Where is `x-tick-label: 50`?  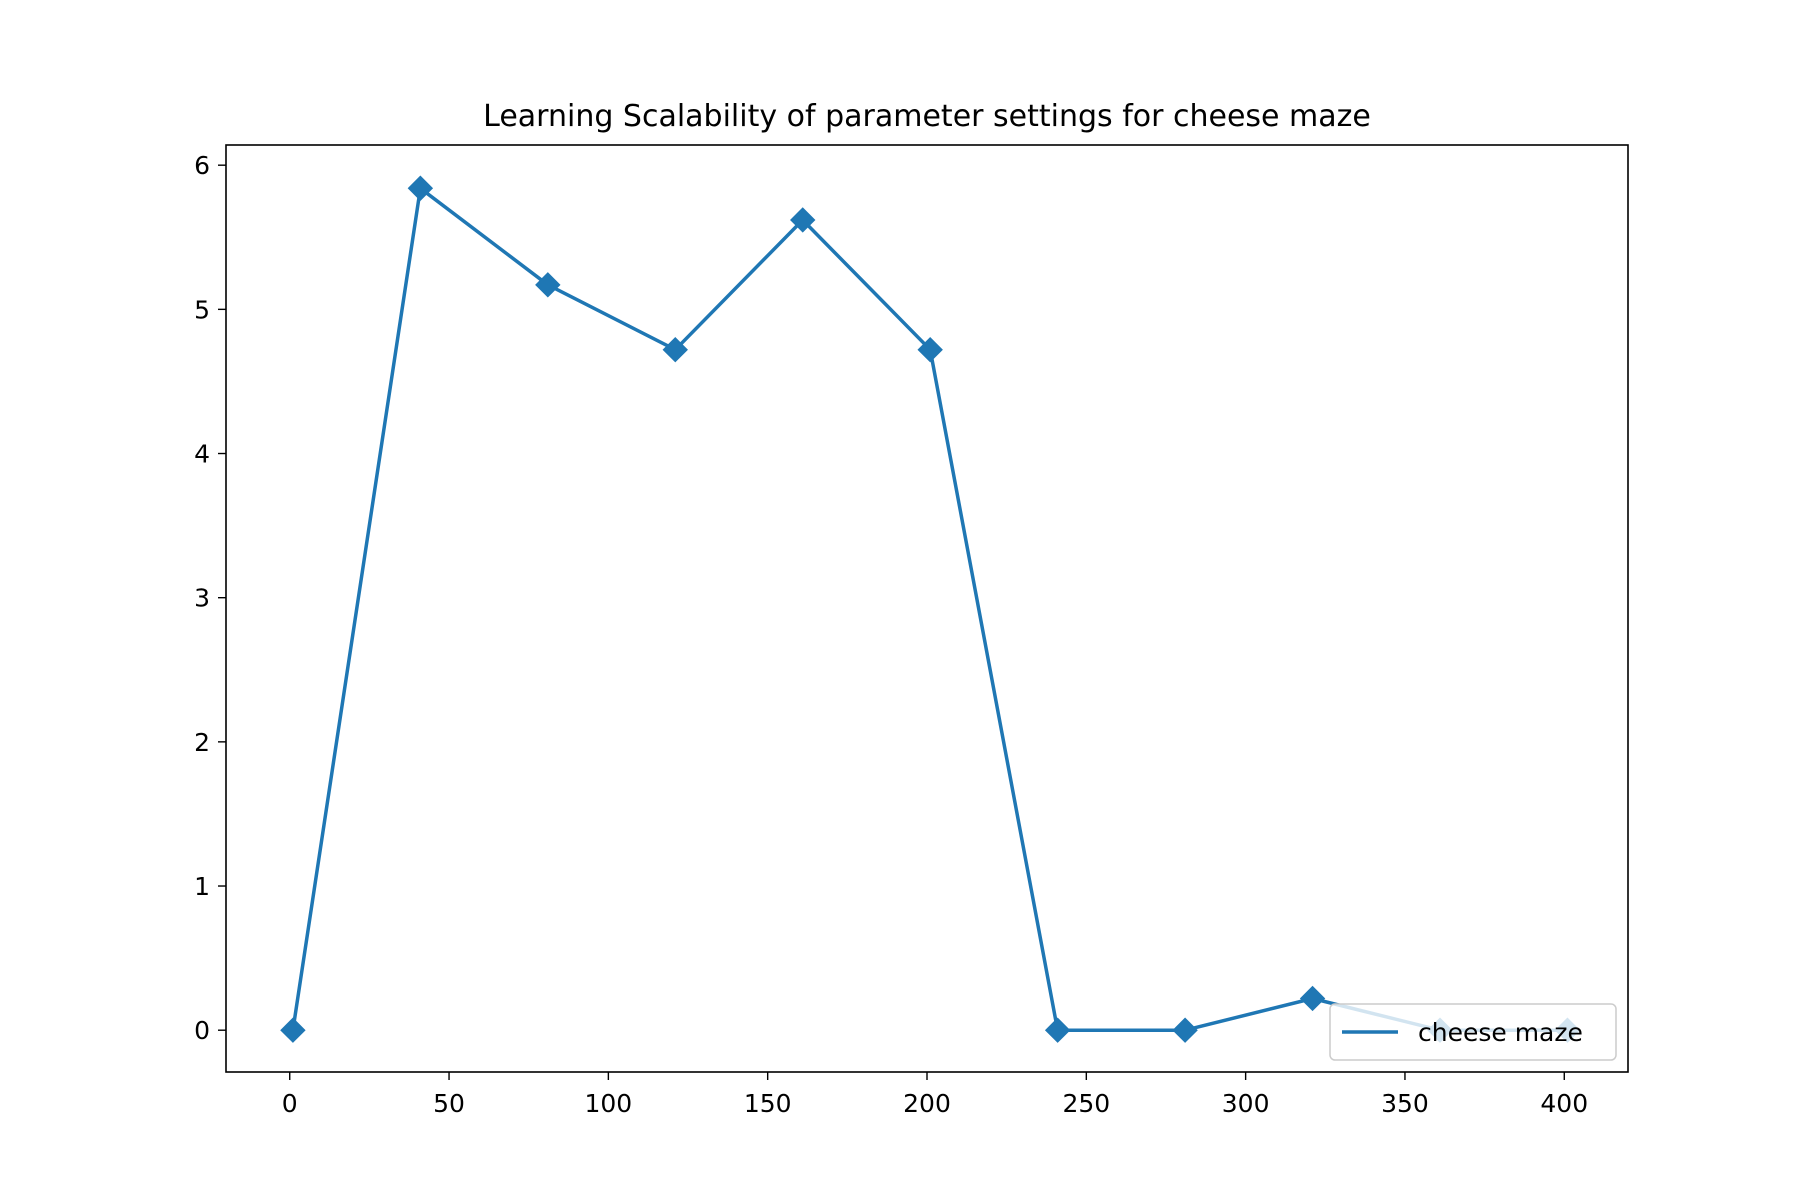
x-tick-label: 50 is located at coordinates (449, 1103).